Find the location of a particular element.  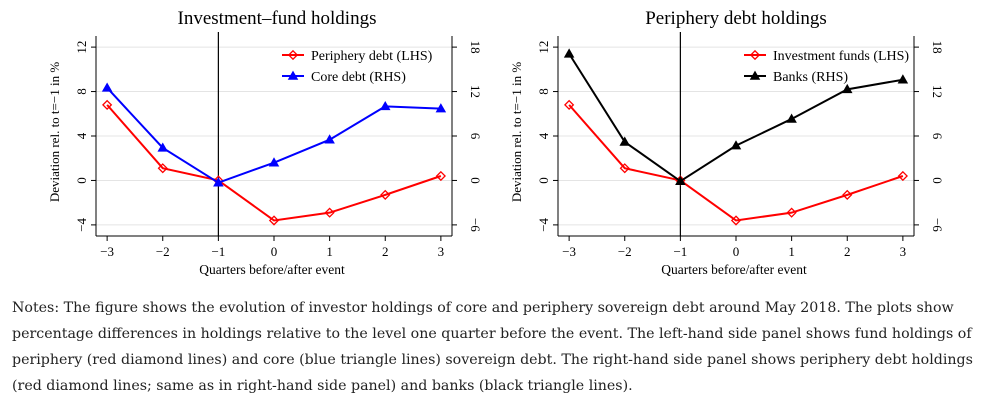

chart-title: Investment–fund holdings is located at coordinates (277, 18).